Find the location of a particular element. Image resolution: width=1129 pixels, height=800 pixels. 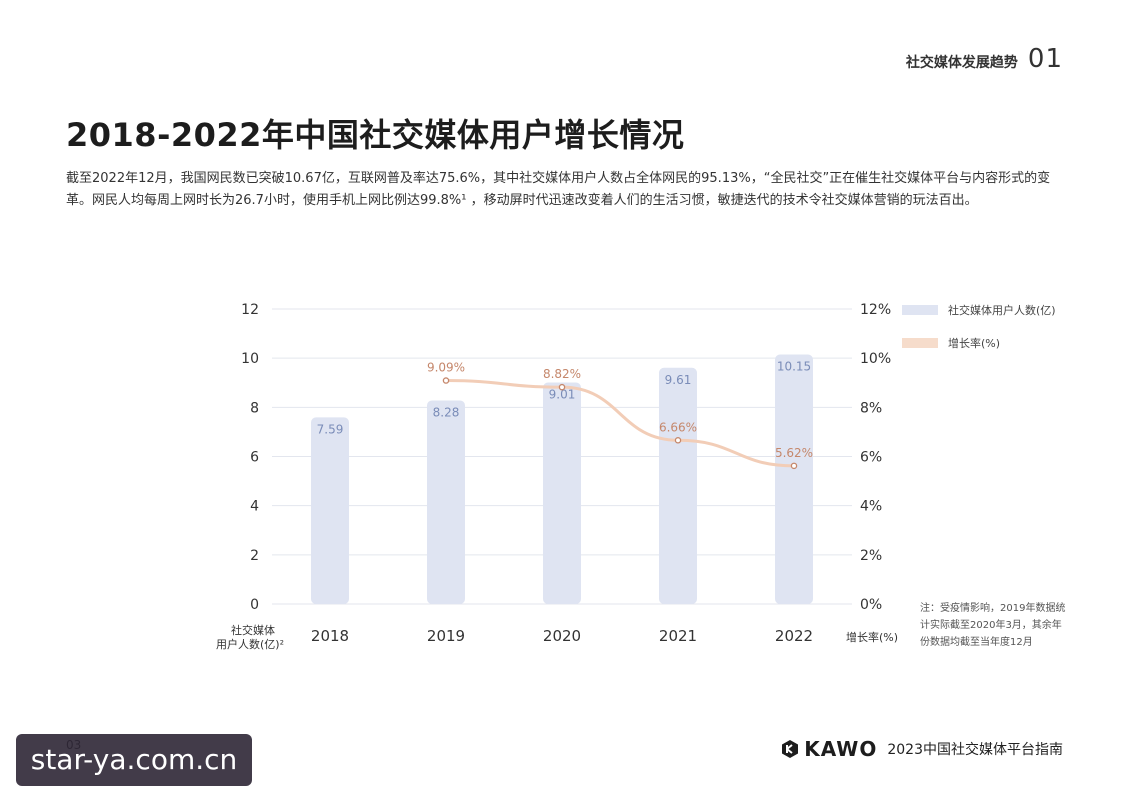

section-header: 社交媒体发展趋势 01 is located at coordinates (984, 59).